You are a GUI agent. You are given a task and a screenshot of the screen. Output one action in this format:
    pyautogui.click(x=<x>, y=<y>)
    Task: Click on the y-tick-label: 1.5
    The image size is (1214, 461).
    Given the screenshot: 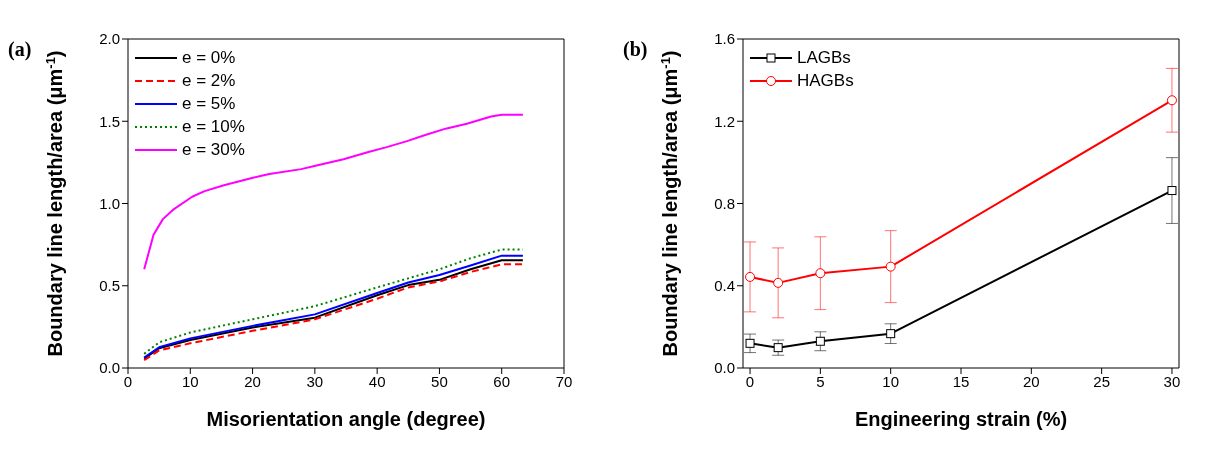 What is the action you would take?
    pyautogui.click(x=109, y=121)
    